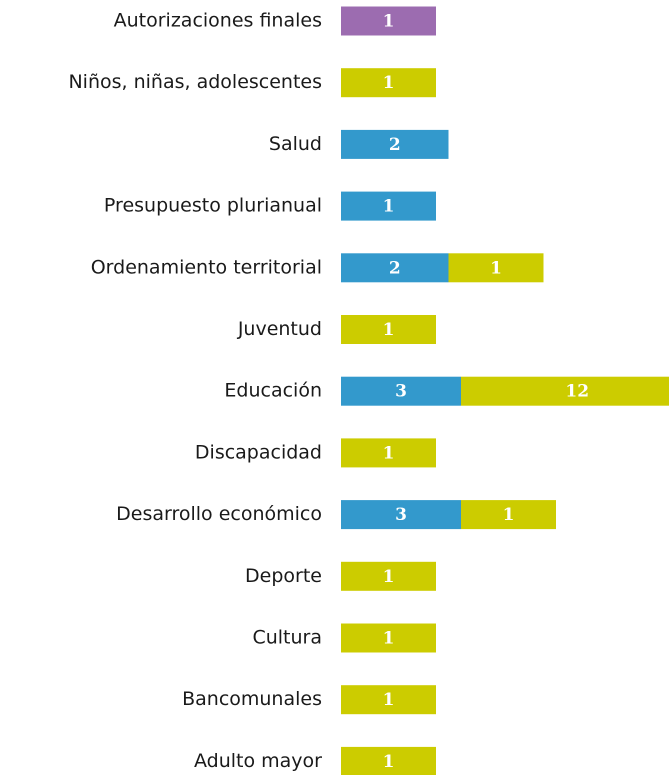 The width and height of the screenshot is (669, 775). What do you see at coordinates (258, 452) in the screenshot?
I see `category-label: Discapacidad` at bounding box center [258, 452].